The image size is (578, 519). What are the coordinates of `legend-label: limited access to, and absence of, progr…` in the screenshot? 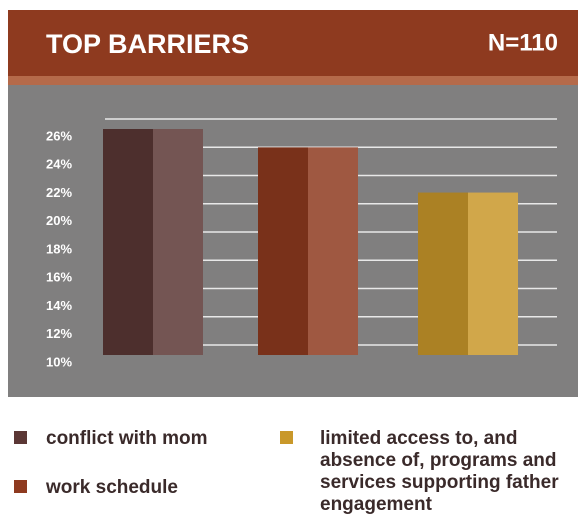 It's located at (439, 471).